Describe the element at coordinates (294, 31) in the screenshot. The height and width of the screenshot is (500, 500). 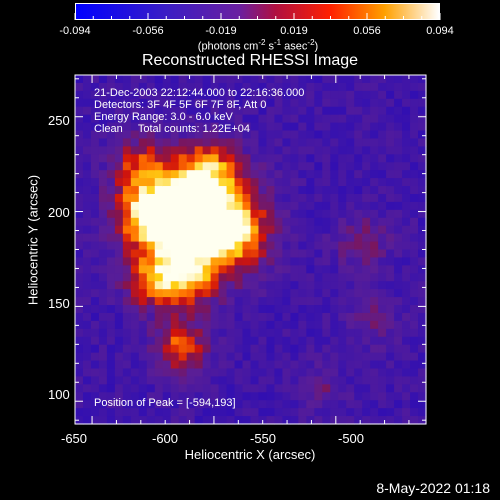
I see `colorbar-tick-label: 0.019` at that location.